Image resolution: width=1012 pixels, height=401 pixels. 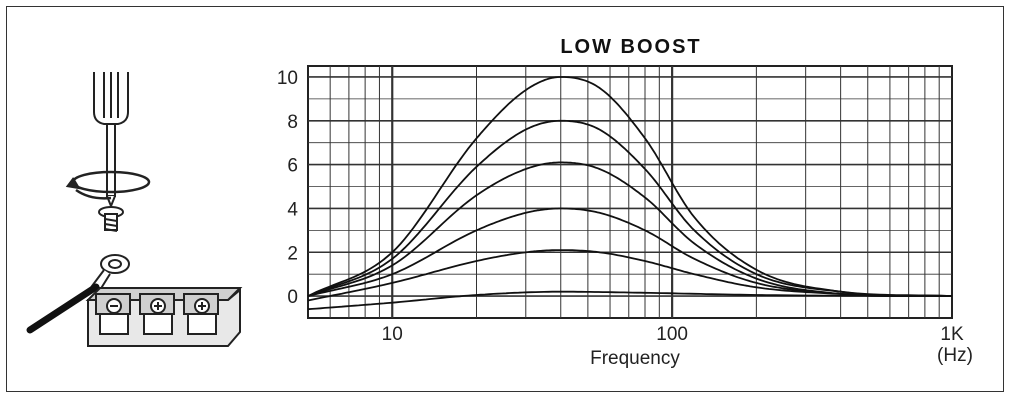 What do you see at coordinates (292, 253) in the screenshot?
I see `y-tick-label: 2` at bounding box center [292, 253].